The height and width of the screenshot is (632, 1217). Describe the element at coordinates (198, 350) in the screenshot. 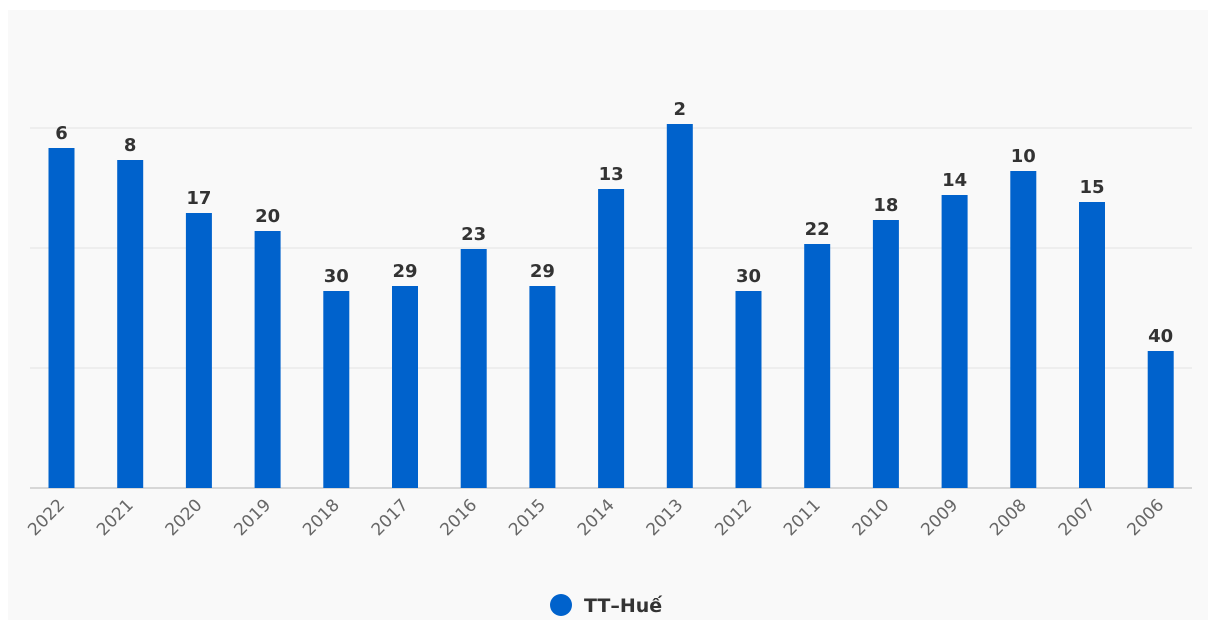

I see `bar-2020` at that location.